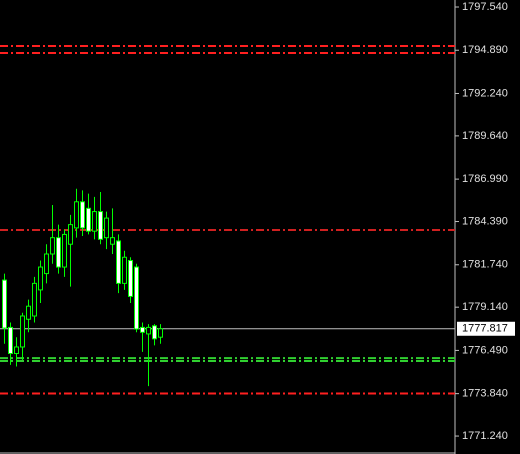 The width and height of the screenshot is (520, 454). I want to click on y-tick-label: 1789.640, so click(485, 136).